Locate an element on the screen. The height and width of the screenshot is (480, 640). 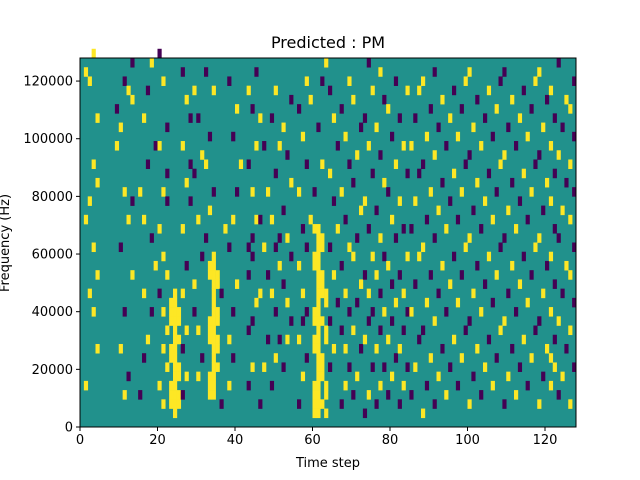
y-tick-label: 120000 is located at coordinates (48, 82).